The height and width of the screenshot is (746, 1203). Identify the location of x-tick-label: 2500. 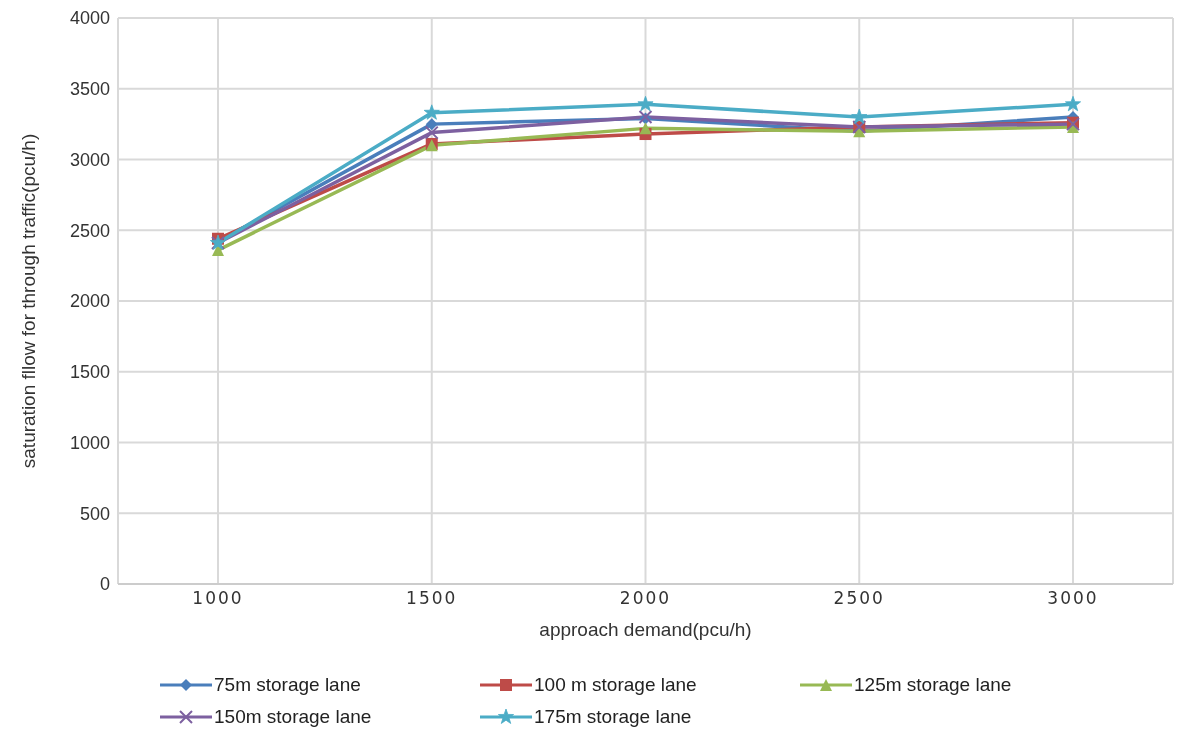
(859, 598).